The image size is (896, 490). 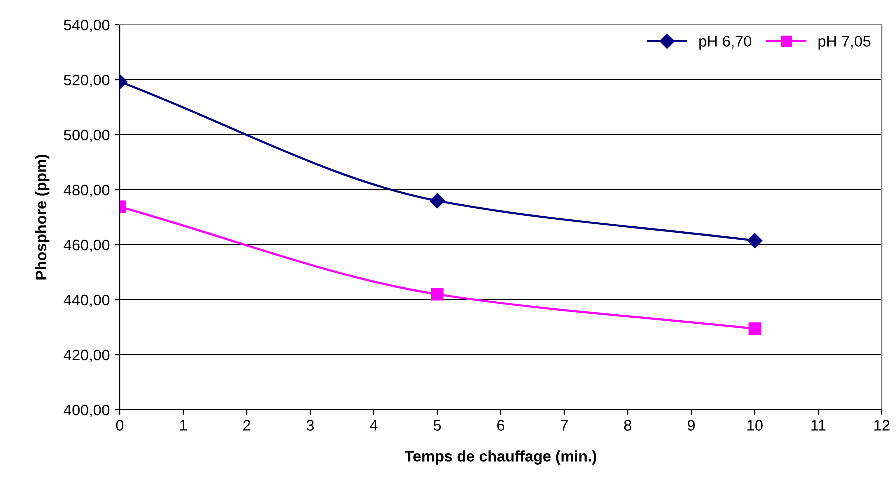 What do you see at coordinates (87, 81) in the screenshot?
I see `y-tick-label: 520,00` at bounding box center [87, 81].